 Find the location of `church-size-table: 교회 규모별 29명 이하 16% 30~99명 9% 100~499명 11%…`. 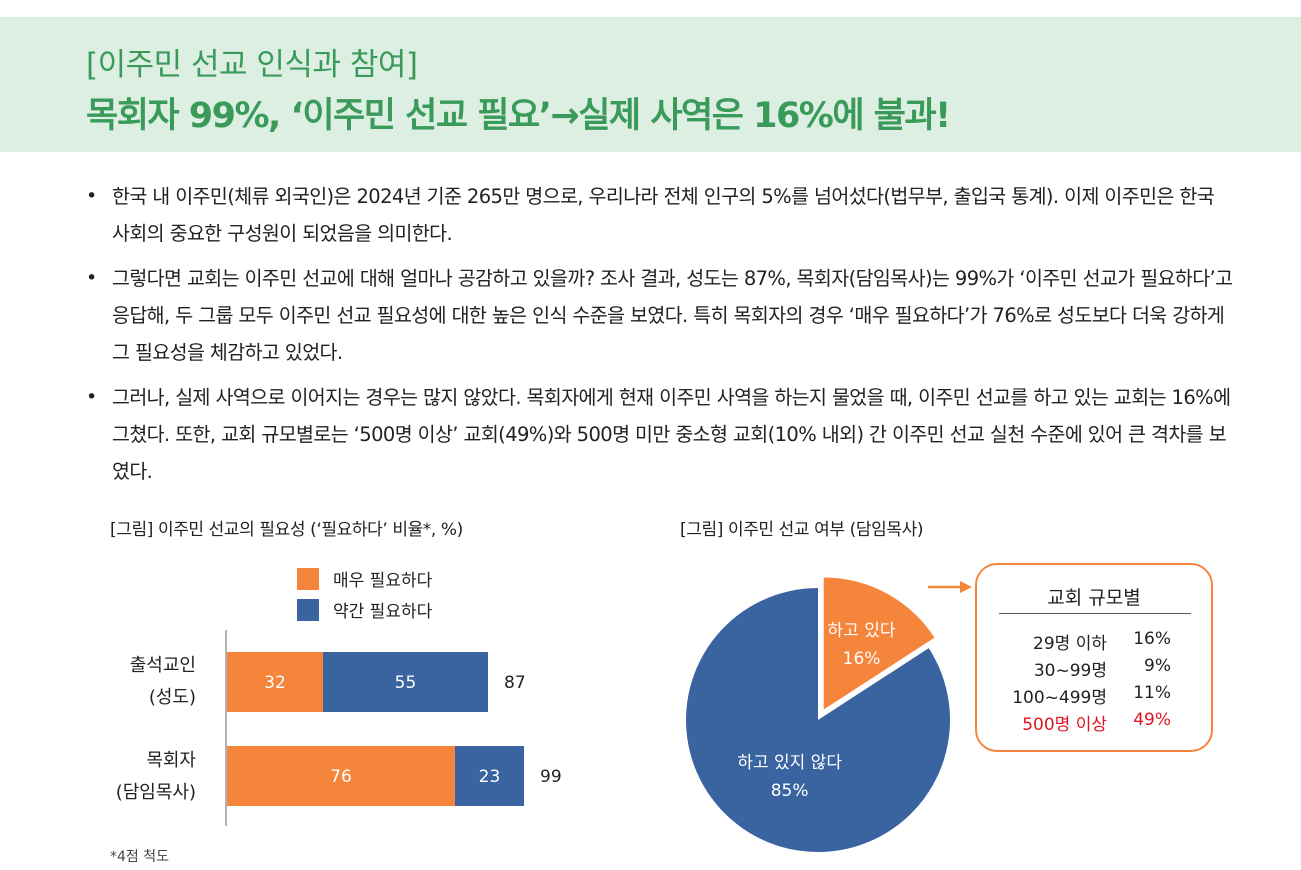

church-size-table: 교회 규모별 29명 이하 16% 30~99명 9% 100~499명 11%… is located at coordinates (1094, 657).